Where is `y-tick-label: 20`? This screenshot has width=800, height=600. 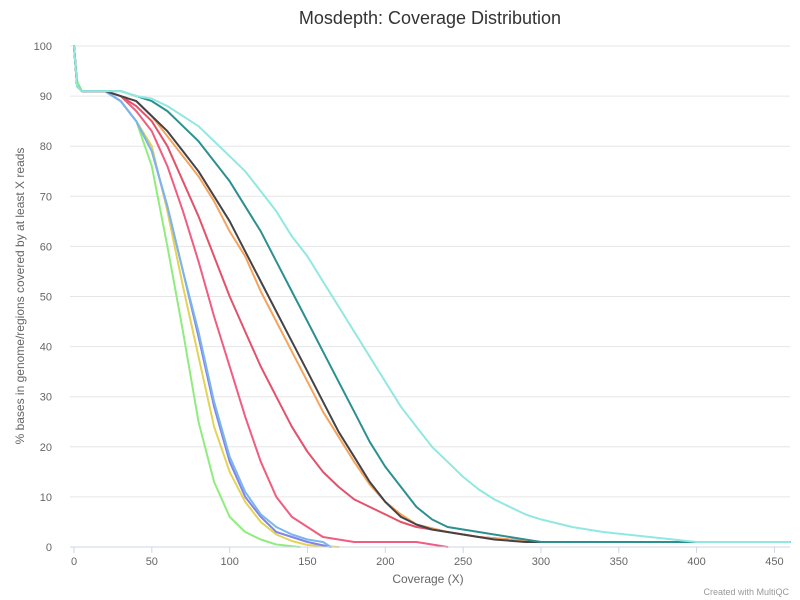
y-tick-label: 20 is located at coordinates (46, 448).